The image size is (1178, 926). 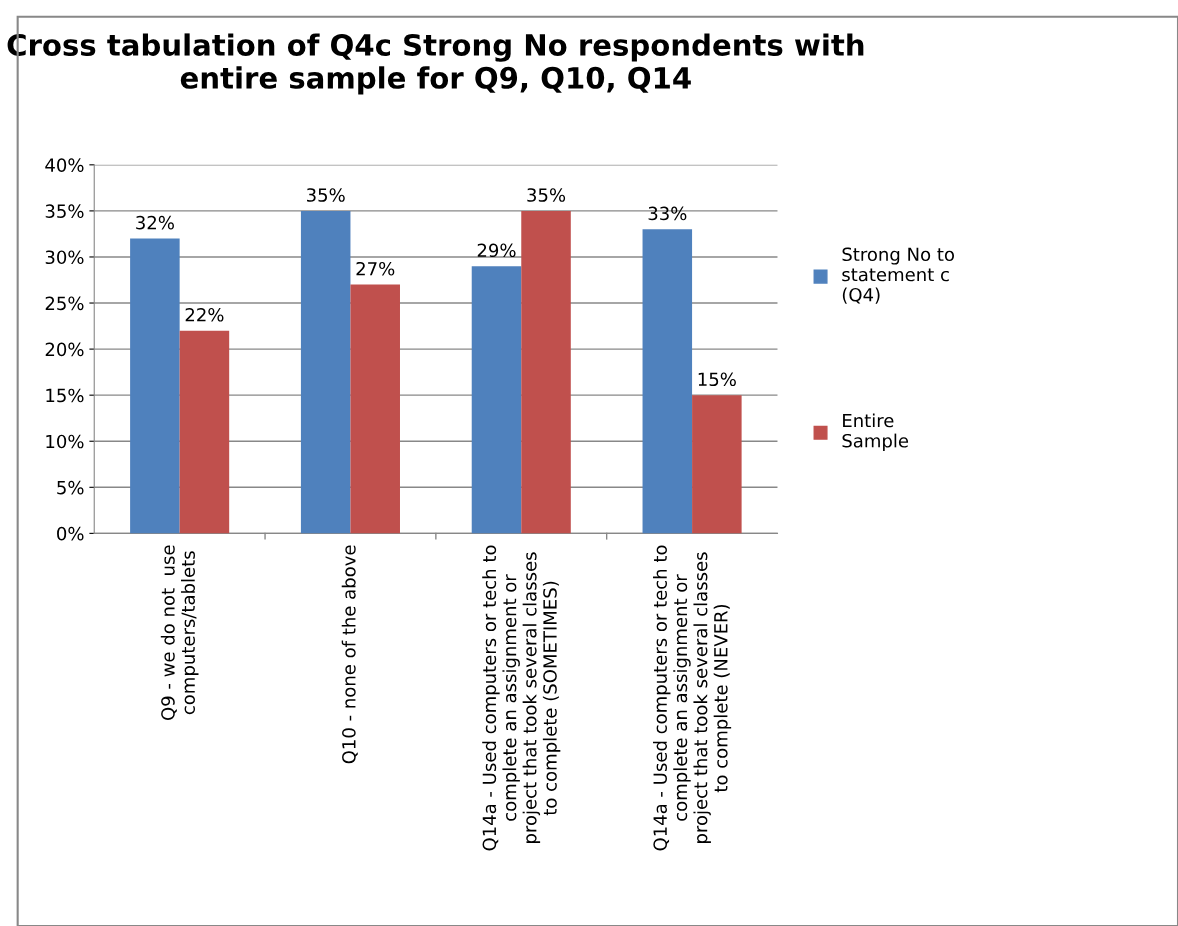 What do you see at coordinates (435, 64) in the screenshot?
I see `chart-title: Cross tabulation of Q4c Strong No respondents with entire sample for Q9, Q10, Q14` at bounding box center [435, 64].